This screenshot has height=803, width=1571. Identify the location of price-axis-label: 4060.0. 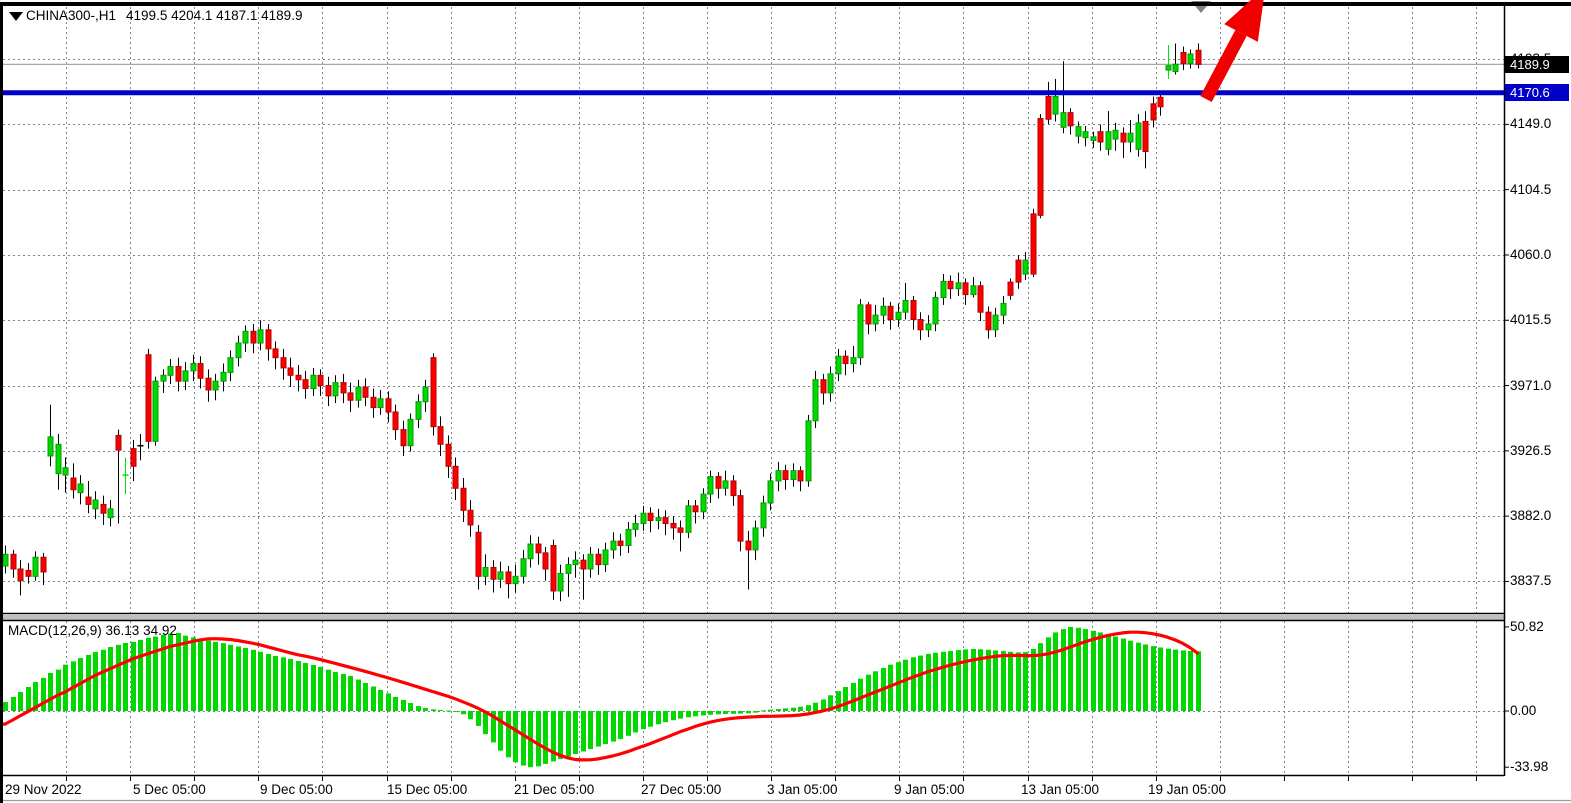
(1531, 254).